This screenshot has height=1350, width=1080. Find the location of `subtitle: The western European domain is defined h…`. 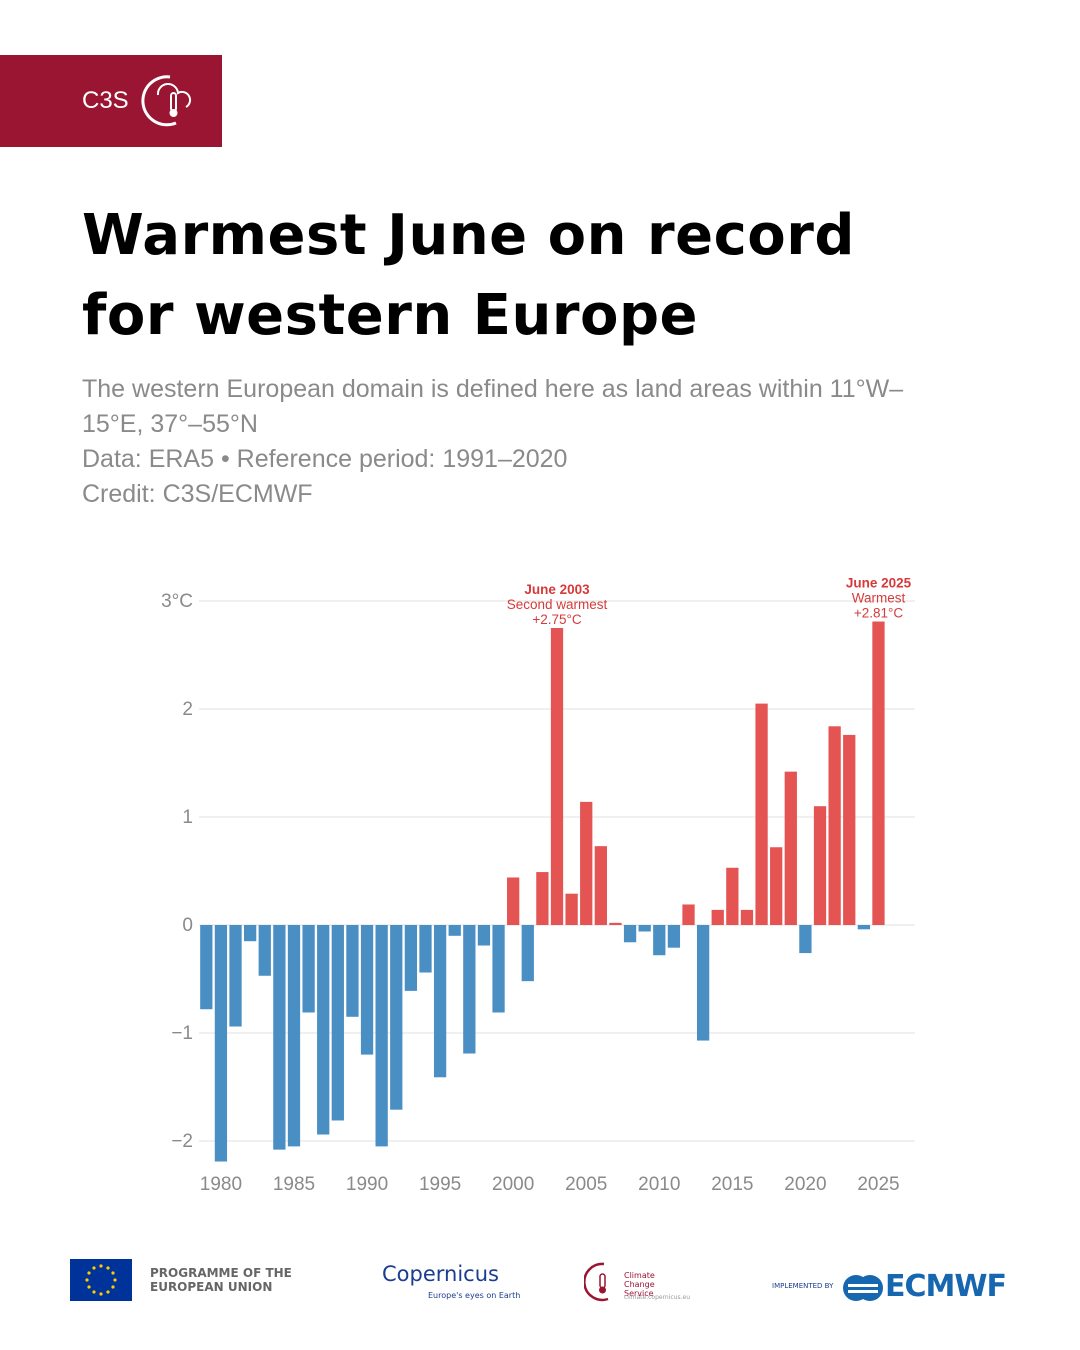

subtitle: The western European domain is defined h… is located at coordinates (493, 406).